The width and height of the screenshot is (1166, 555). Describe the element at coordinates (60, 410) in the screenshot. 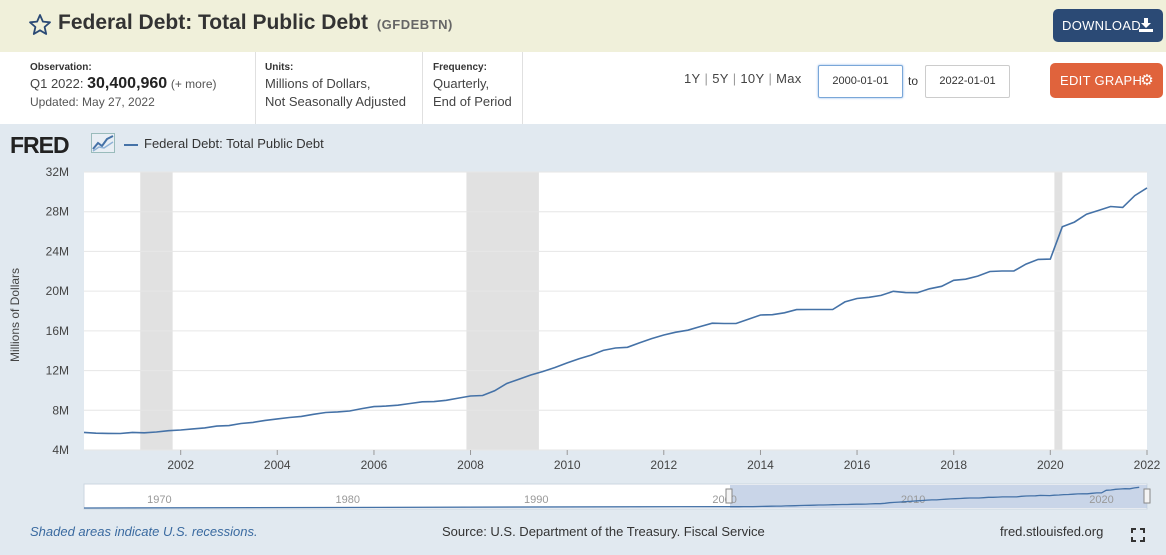

I see `y-tick-label: 8M` at that location.